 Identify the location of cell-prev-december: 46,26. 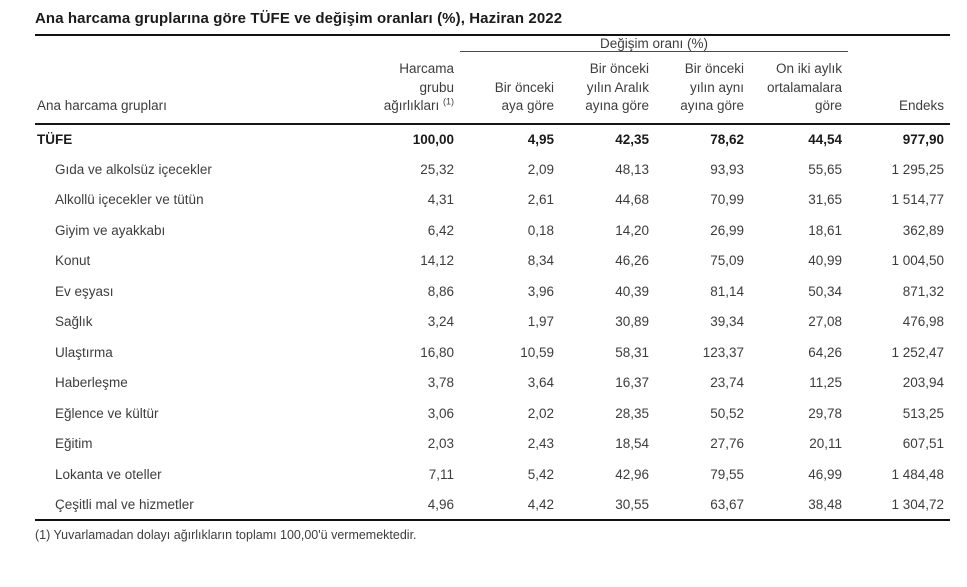
(632, 261).